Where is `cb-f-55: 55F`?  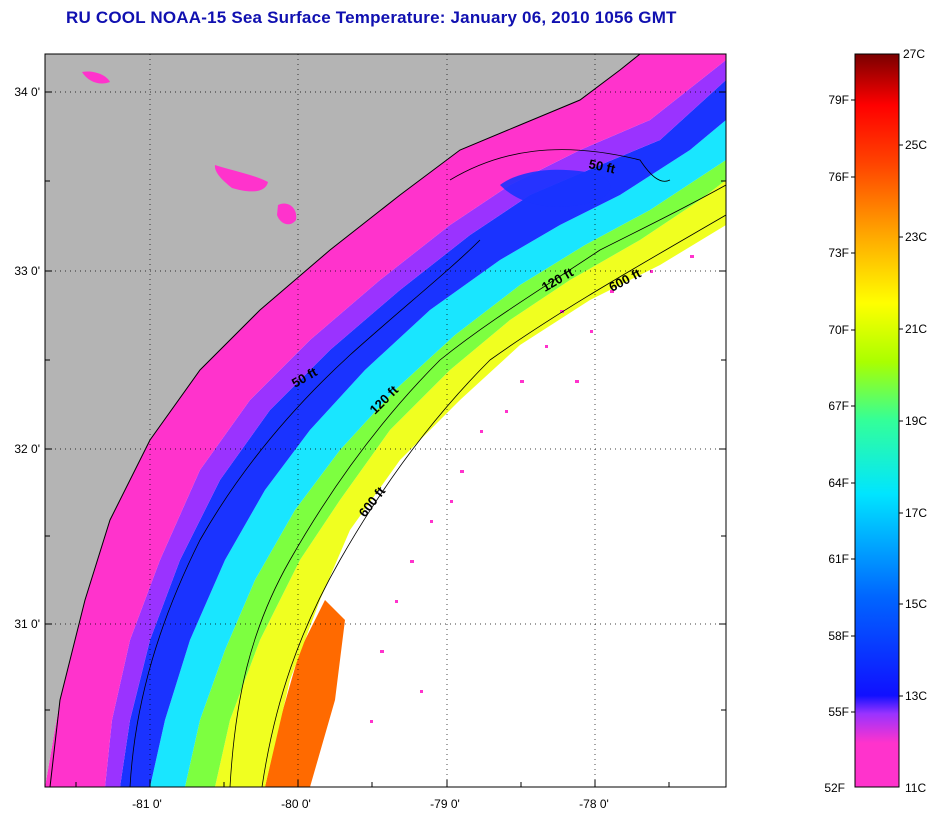 cb-f-55: 55F is located at coordinates (838, 712).